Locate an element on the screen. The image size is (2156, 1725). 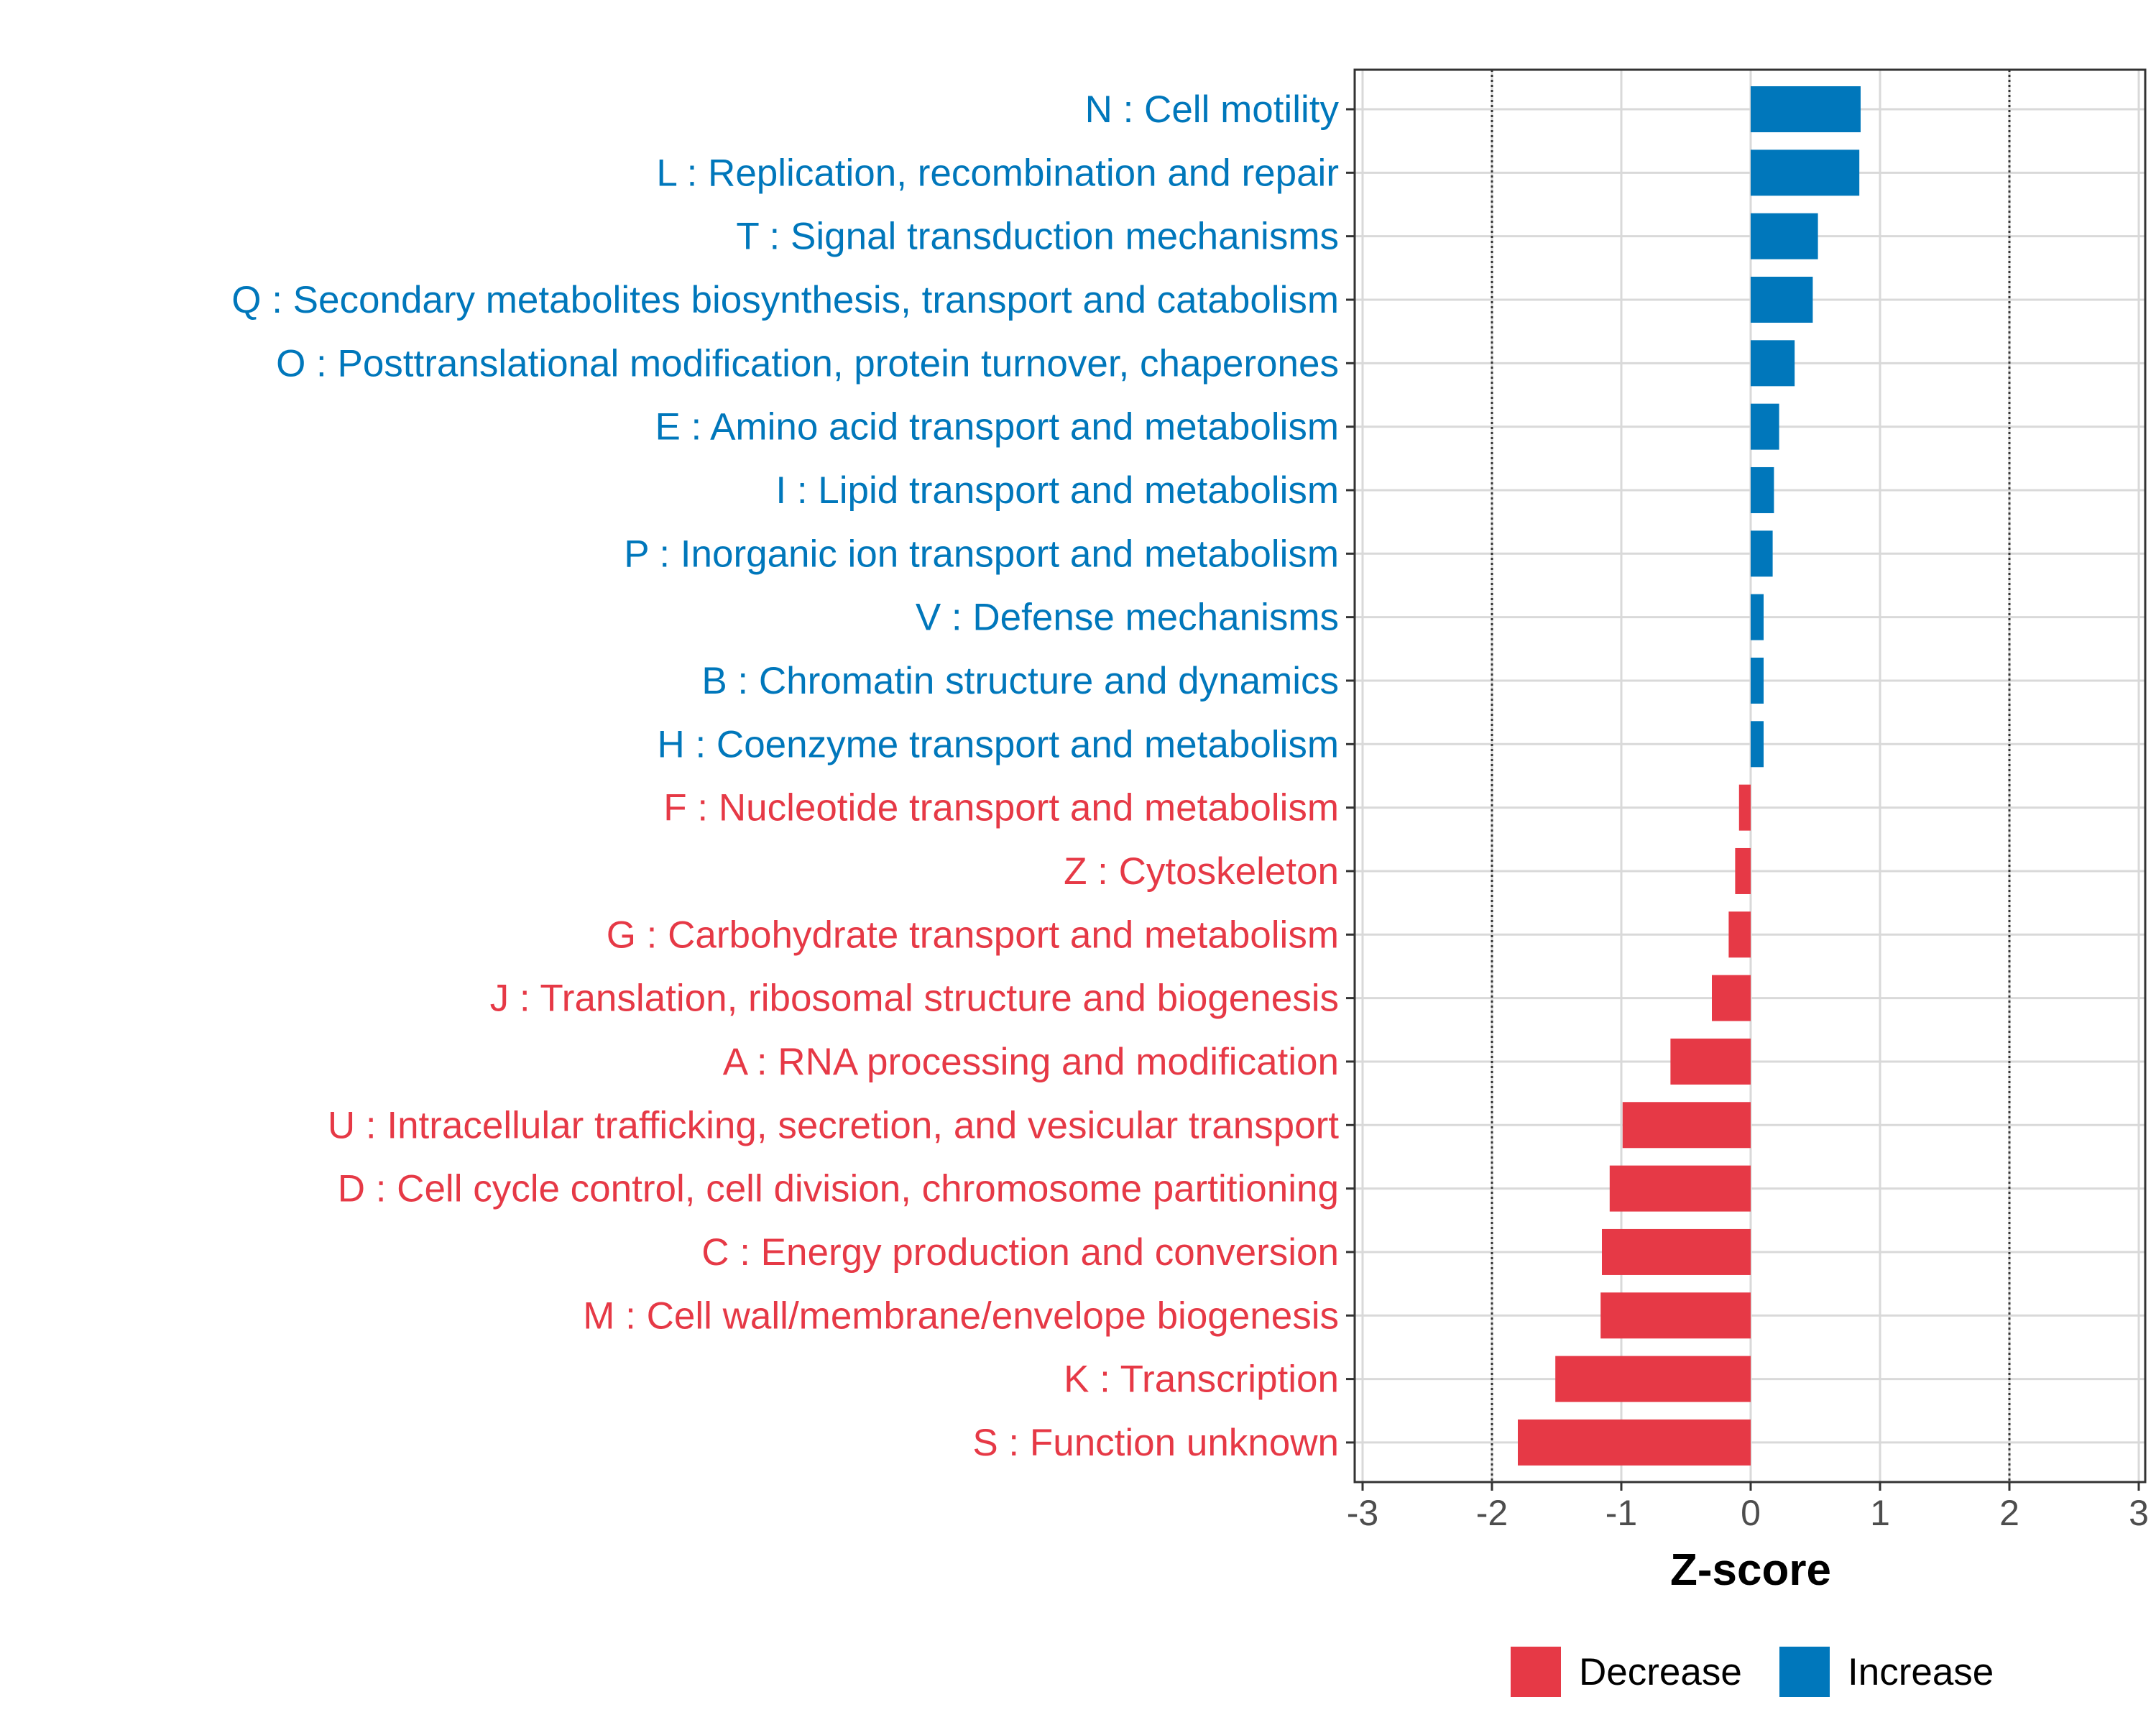
legend: Decrease Increase is located at coordinates (1752, 1672).